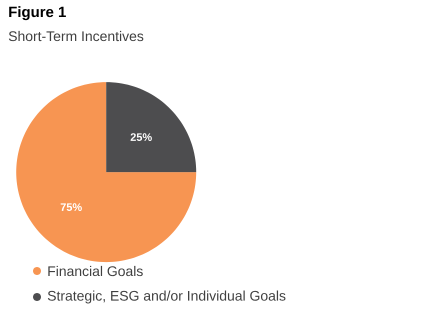 This screenshot has width=427, height=326. Describe the element at coordinates (37, 13) in the screenshot. I see `chart-title: Figure 1` at that location.